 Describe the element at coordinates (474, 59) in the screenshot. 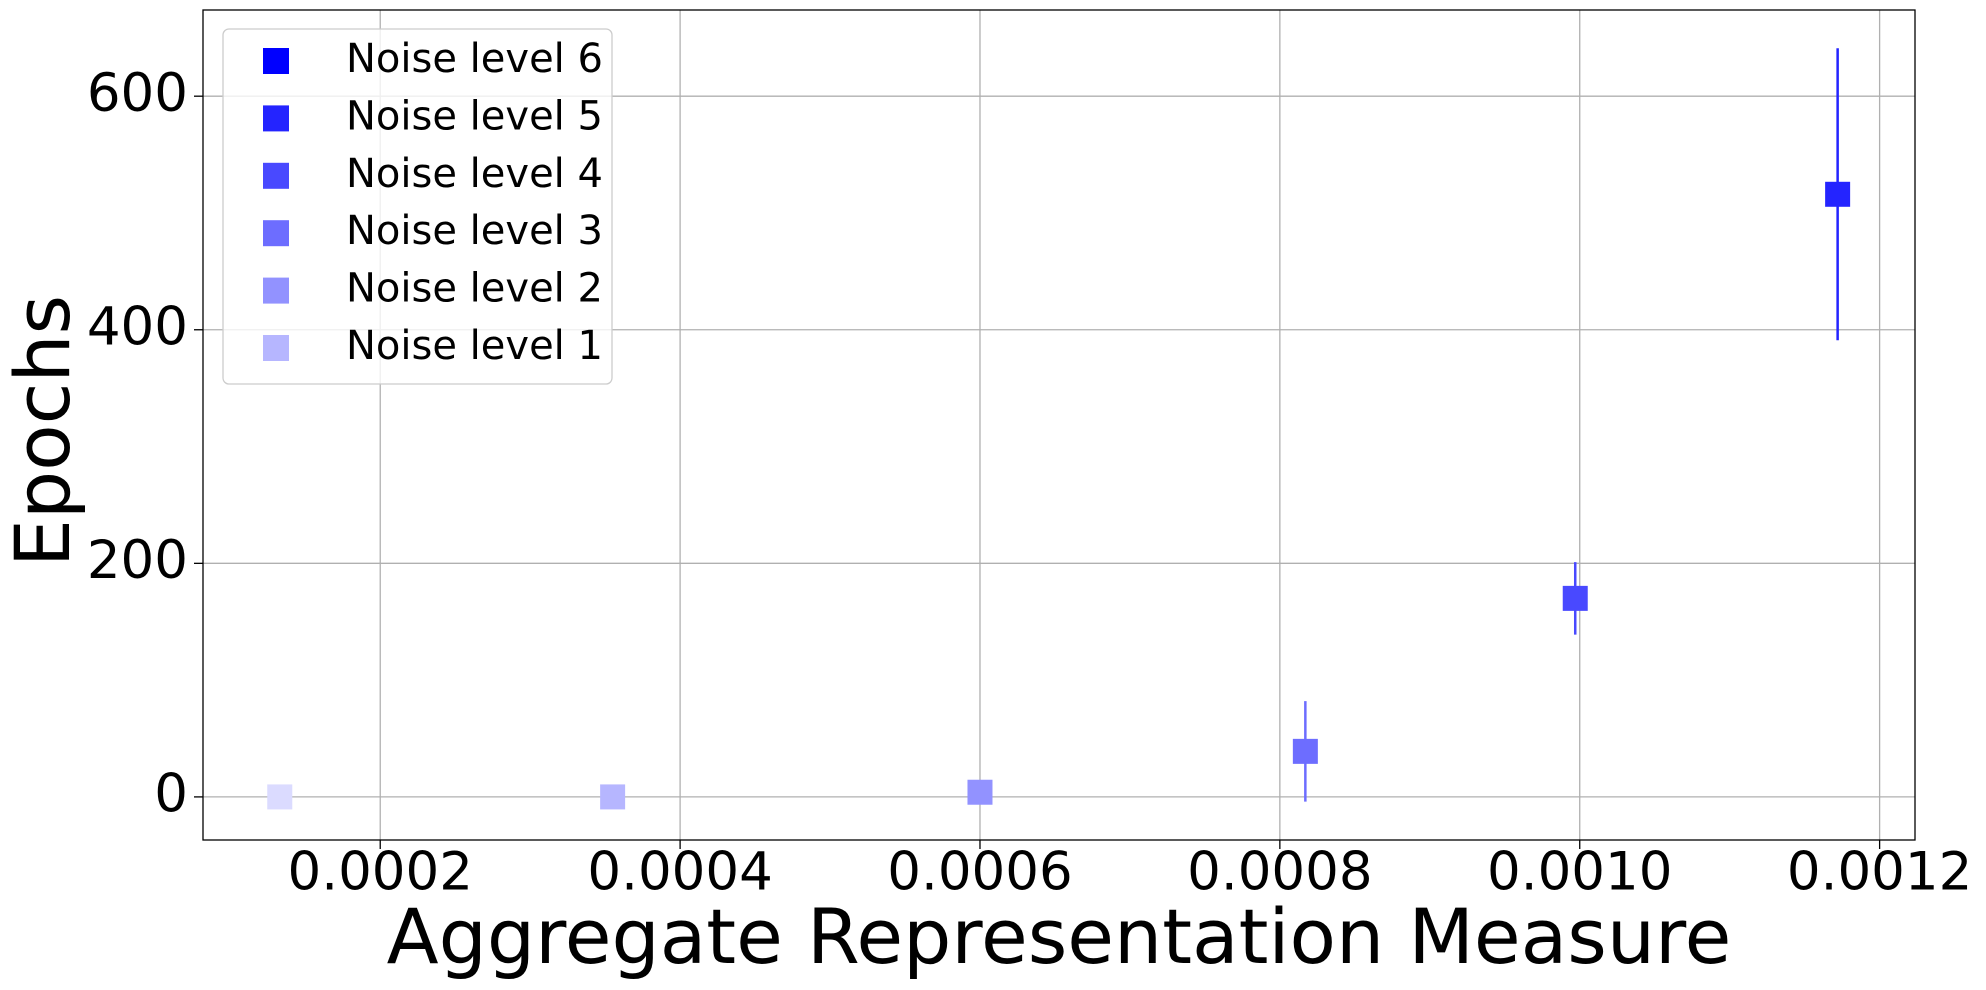

I see `legend-label: Noise level 6` at that location.